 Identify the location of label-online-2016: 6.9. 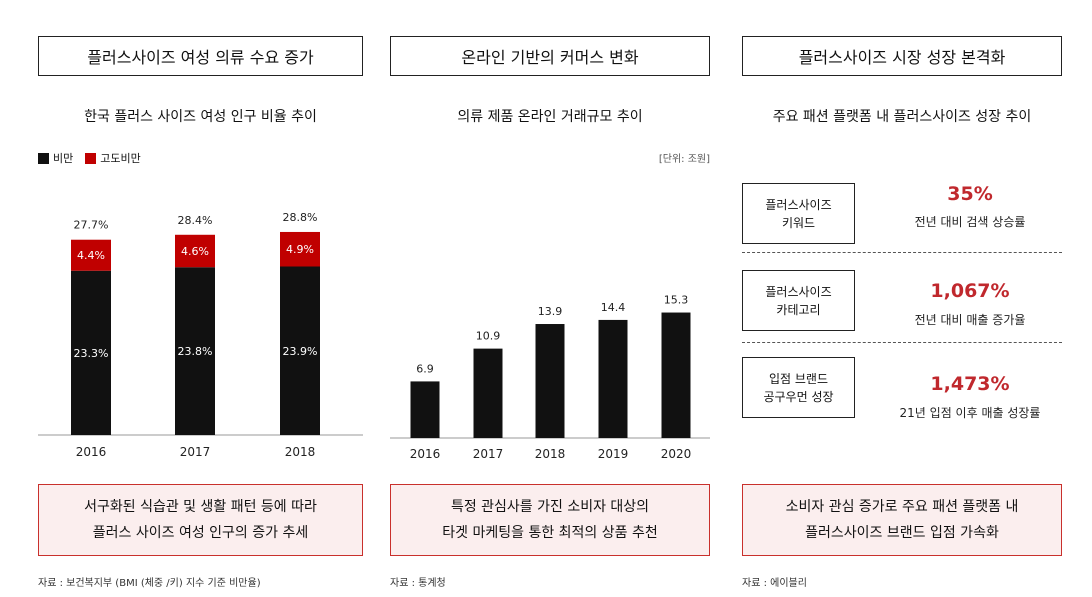
(425, 368).